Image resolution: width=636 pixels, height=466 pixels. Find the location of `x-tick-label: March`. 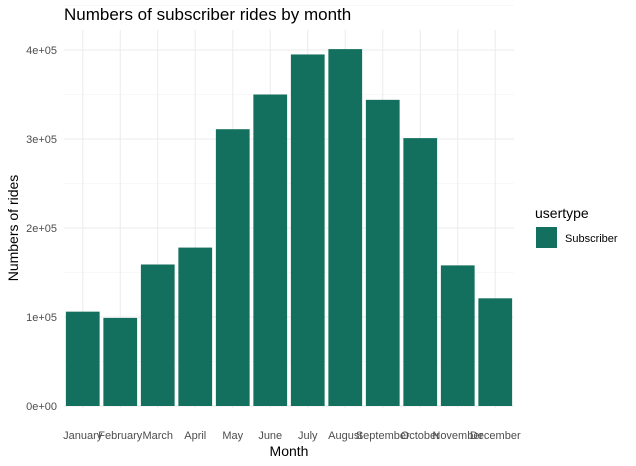

x-tick-label: March is located at coordinates (157, 436).